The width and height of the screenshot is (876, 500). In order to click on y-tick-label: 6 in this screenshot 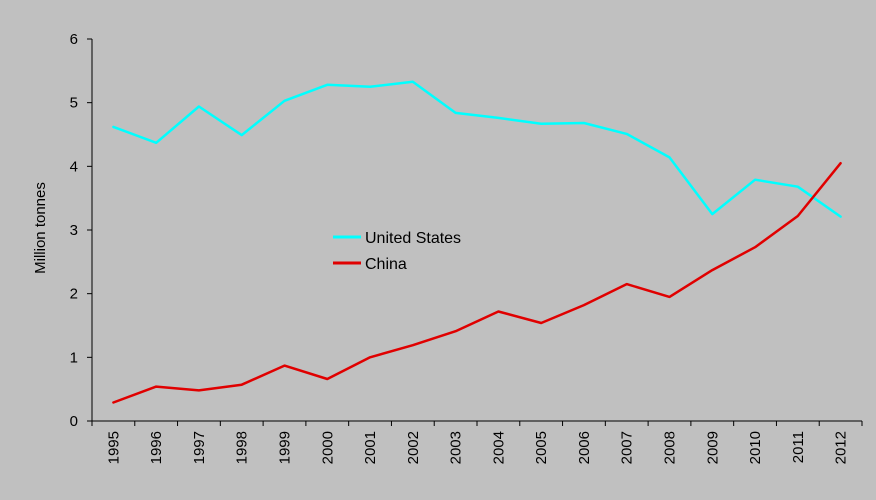, I will do `click(74, 39)`.